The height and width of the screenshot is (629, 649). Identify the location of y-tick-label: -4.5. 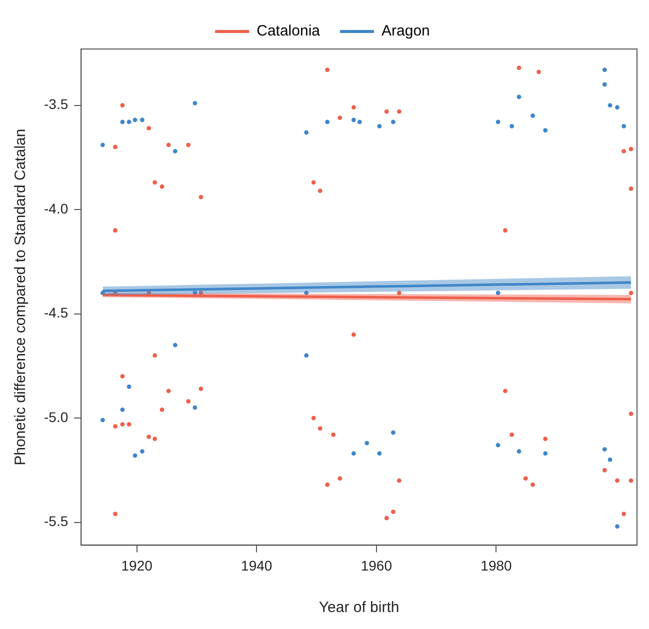
(56, 312).